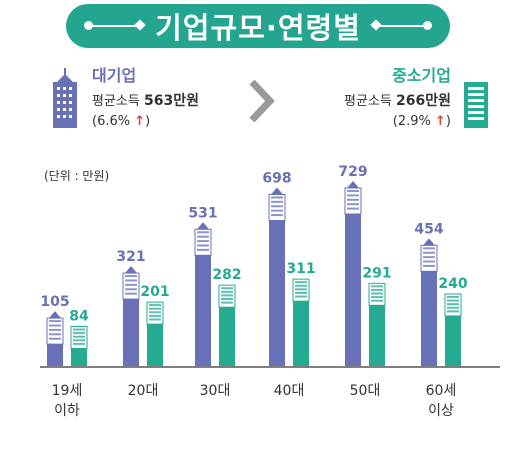  What do you see at coordinates (258, 26) in the screenshot?
I see `title-banner: 기업규모·연령별` at bounding box center [258, 26].